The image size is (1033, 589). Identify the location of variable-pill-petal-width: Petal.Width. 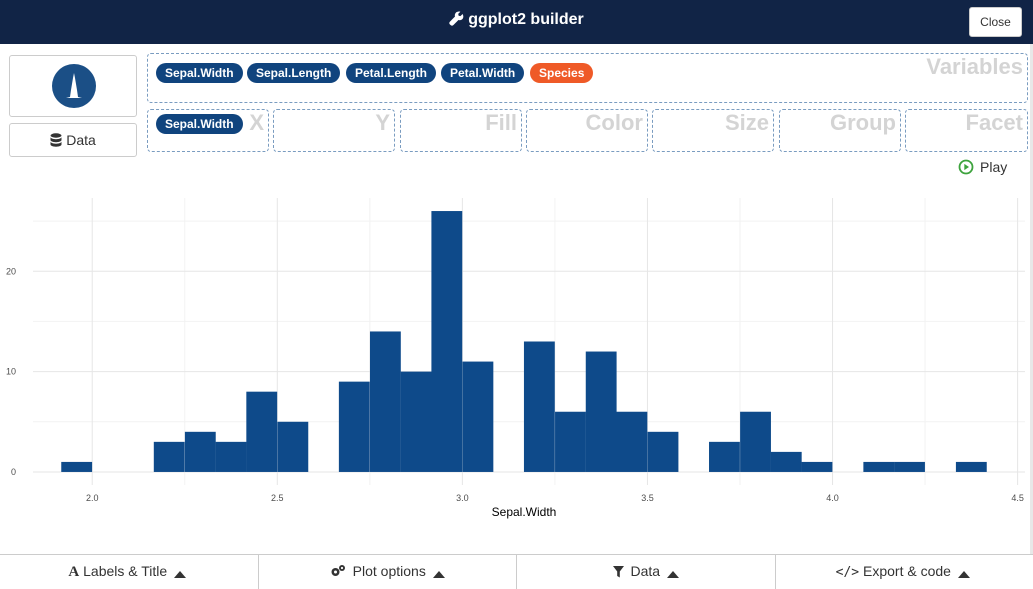
(483, 73).